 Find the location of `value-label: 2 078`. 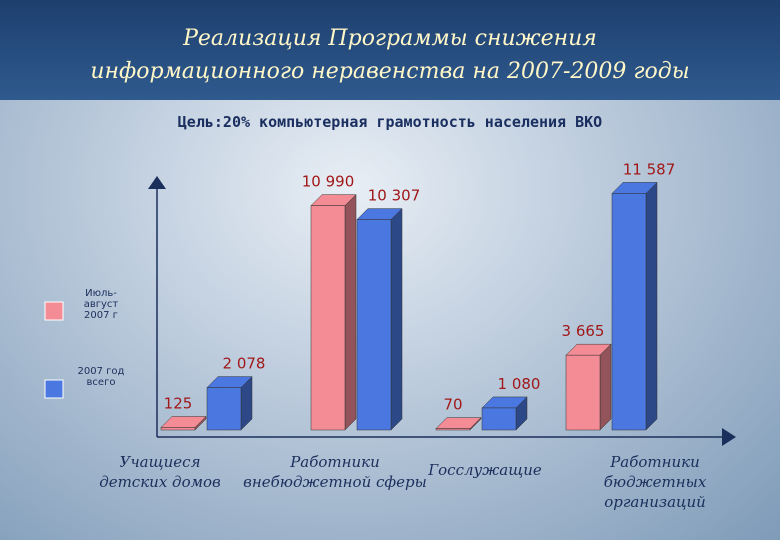

value-label: 2 078 is located at coordinates (244, 364).